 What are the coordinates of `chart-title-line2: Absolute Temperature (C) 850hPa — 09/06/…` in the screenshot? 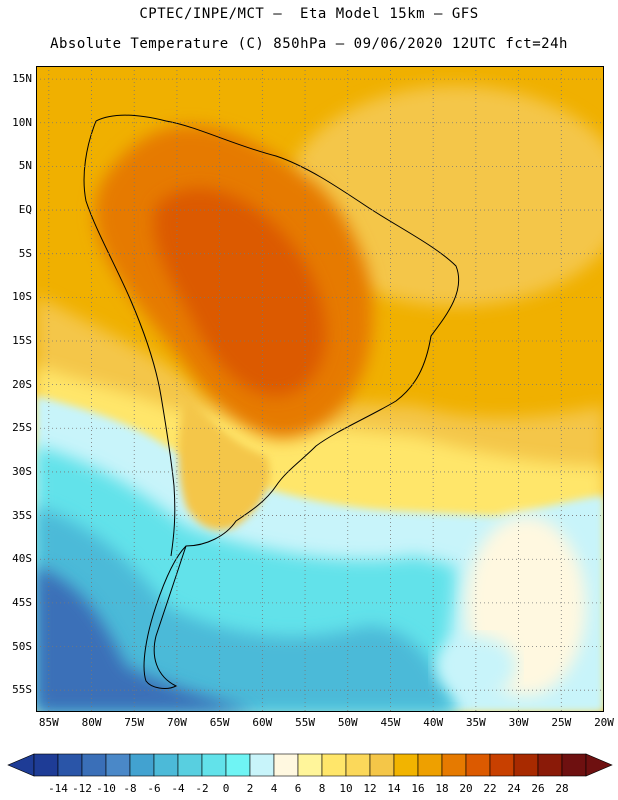 It's located at (309, 44).